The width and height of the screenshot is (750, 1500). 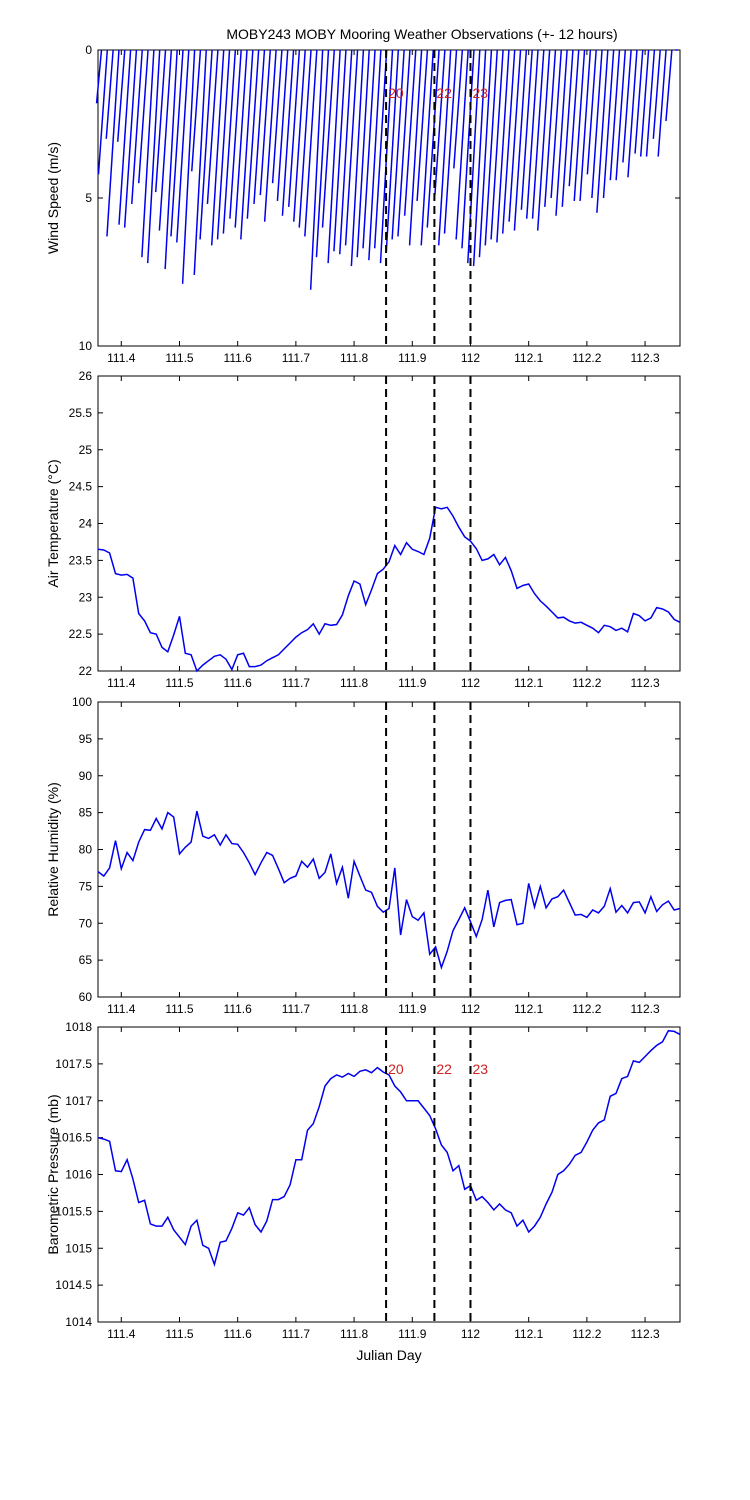 I want to click on y-tick-label: 24.5, so click(x=81, y=487).